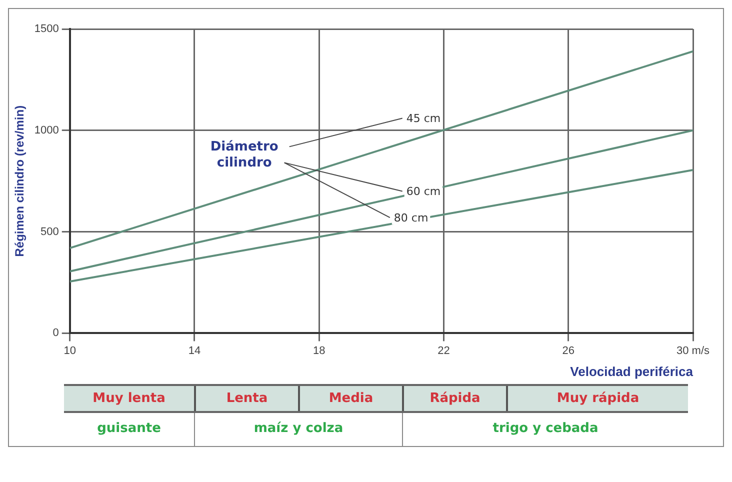 Image resolution: width=732 pixels, height=482 pixels. Describe the element at coordinates (597, 398) in the screenshot. I see `text: Muy rápida` at that location.